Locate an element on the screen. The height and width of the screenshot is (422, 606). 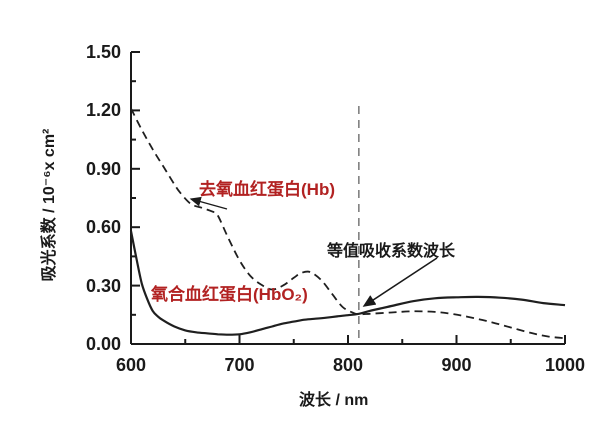
annotation-arrow is located at coordinates (400, 282).